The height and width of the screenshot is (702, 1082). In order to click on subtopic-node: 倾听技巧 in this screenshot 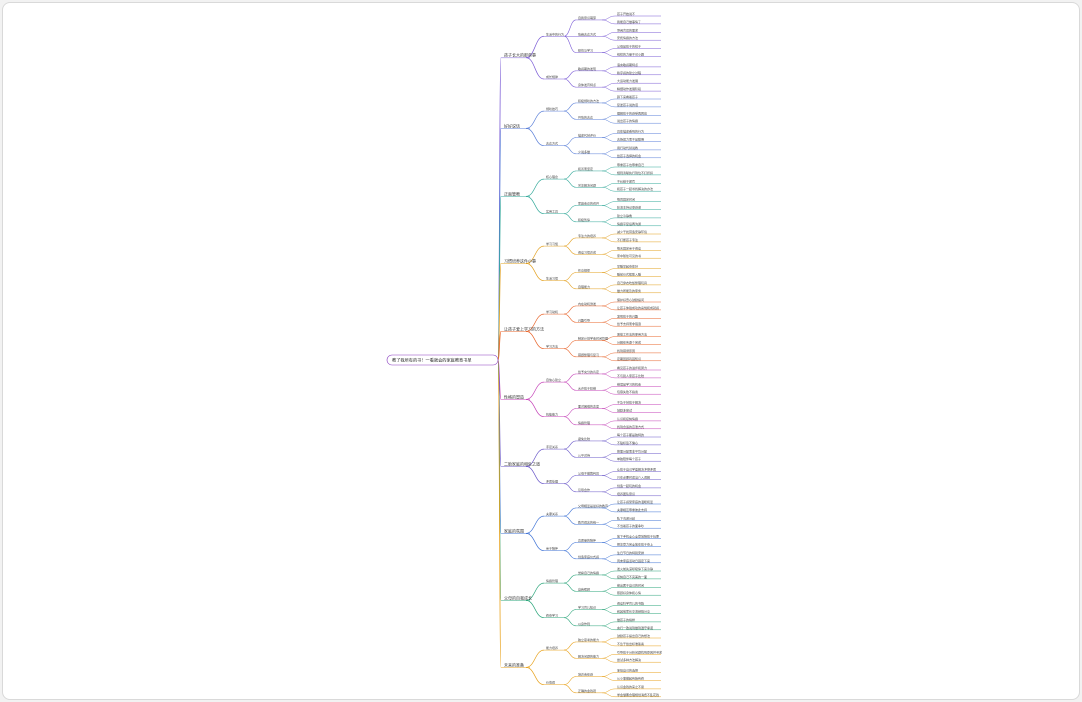, I will do `click(552, 108)`.